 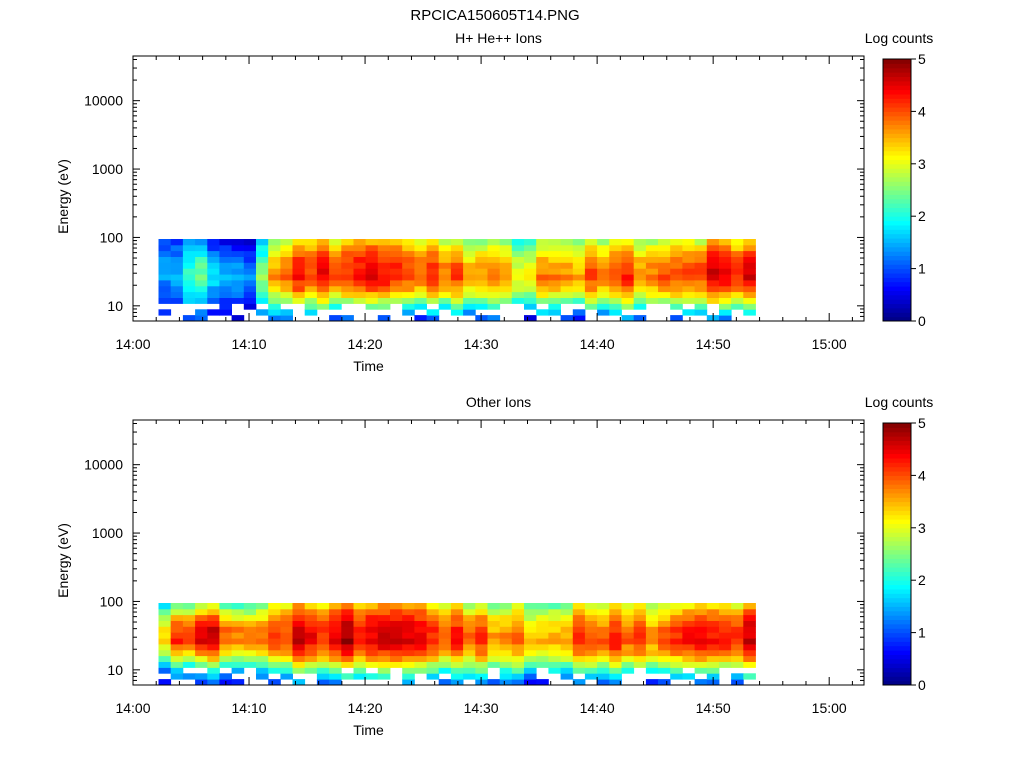 What do you see at coordinates (103, 101) in the screenshot?
I see `y-tick-label: 10000` at bounding box center [103, 101].